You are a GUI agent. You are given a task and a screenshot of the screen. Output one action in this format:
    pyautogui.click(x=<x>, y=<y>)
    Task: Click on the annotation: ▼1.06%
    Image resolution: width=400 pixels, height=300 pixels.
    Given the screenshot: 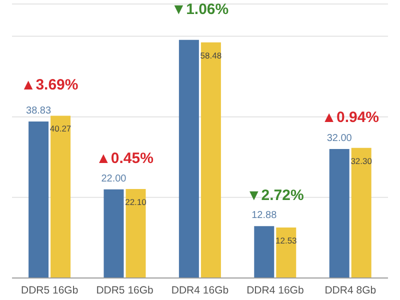 What is the action you would take?
    pyautogui.click(x=200, y=9)
    